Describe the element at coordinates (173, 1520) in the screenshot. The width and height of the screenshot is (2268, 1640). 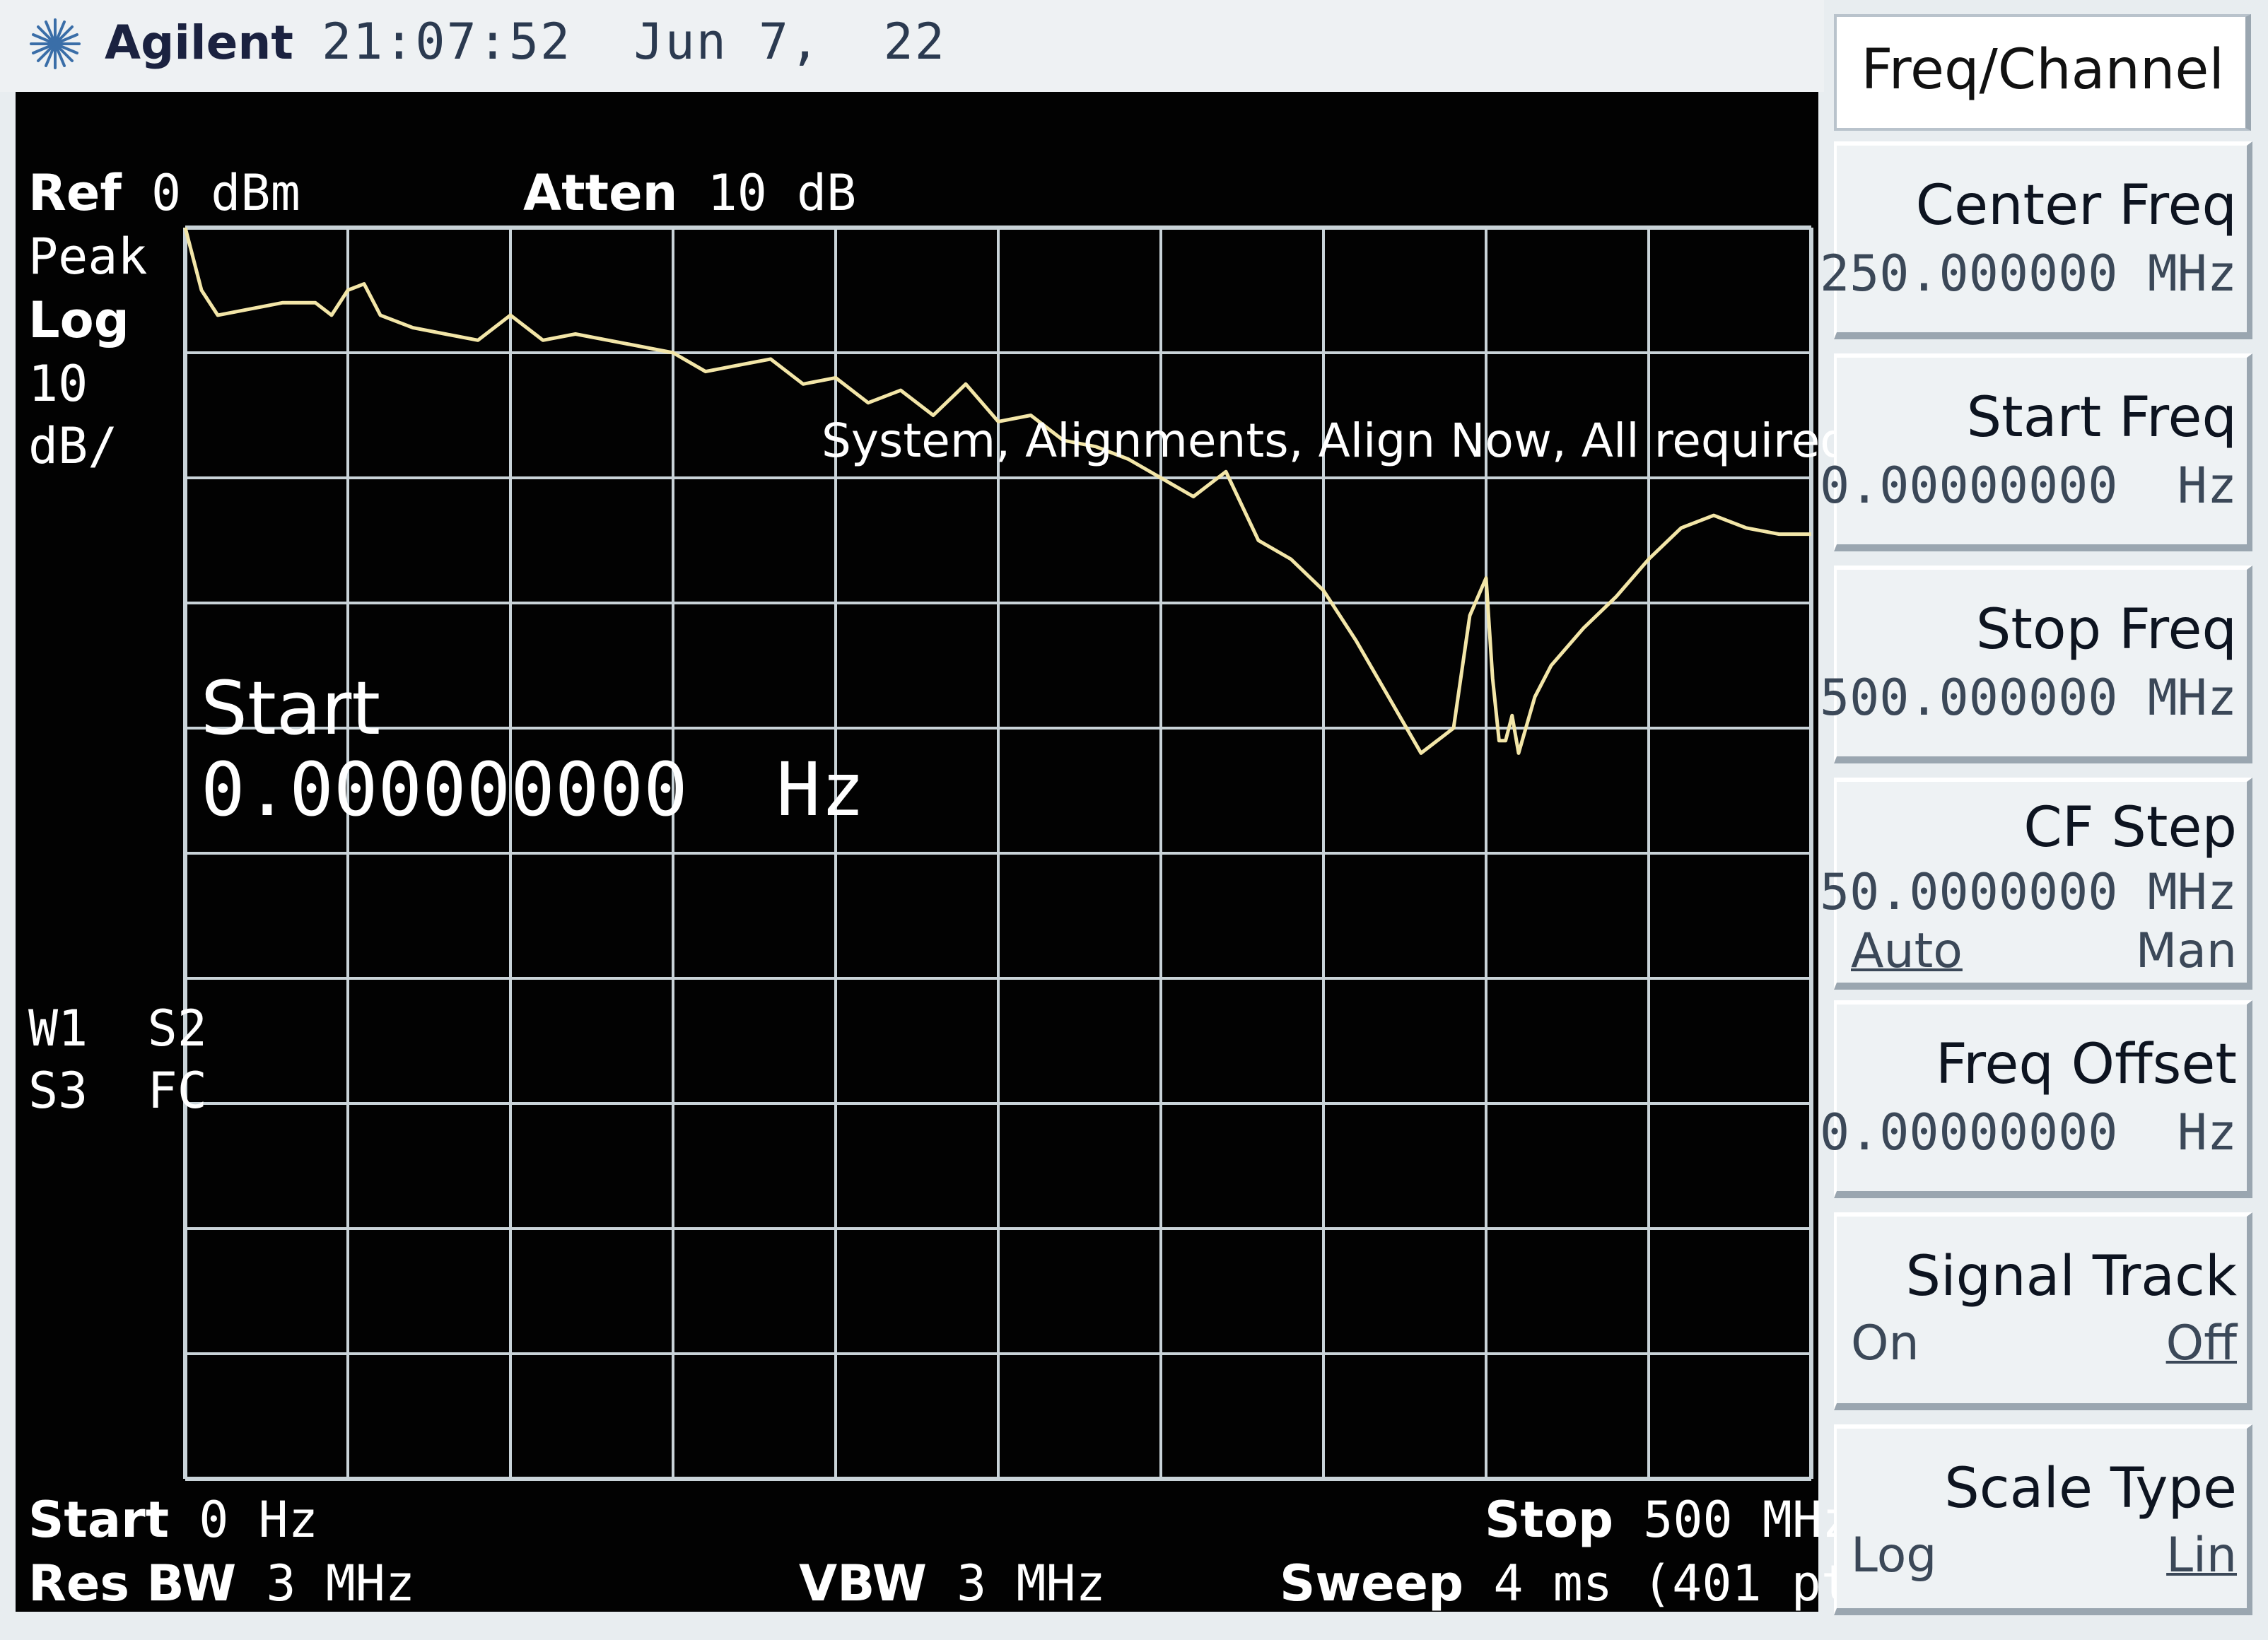
I see `start-frequency: Start 0 Hz` at that location.